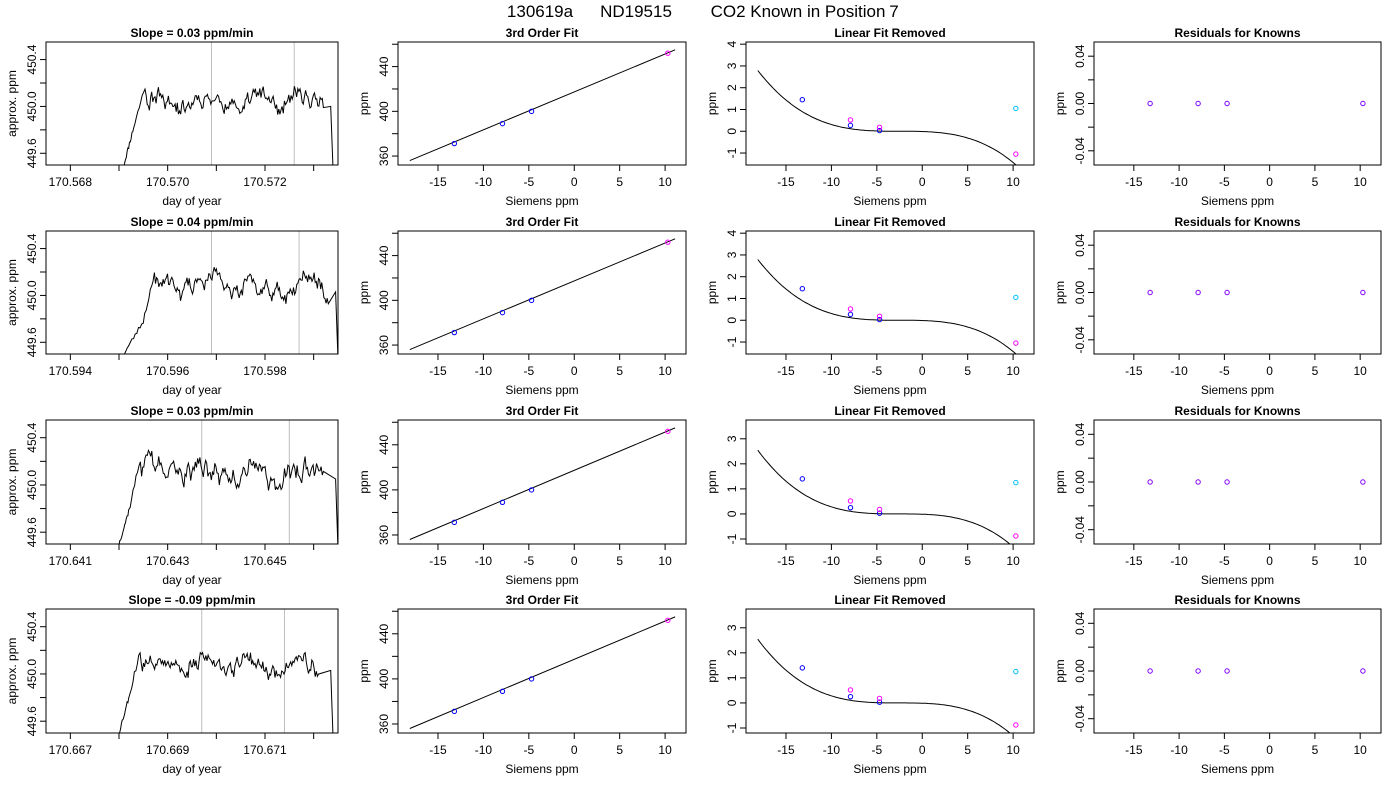 The height and width of the screenshot is (800, 1400). Describe the element at coordinates (32, 59) in the screenshot. I see `y-tick-label: 450.4` at that location.